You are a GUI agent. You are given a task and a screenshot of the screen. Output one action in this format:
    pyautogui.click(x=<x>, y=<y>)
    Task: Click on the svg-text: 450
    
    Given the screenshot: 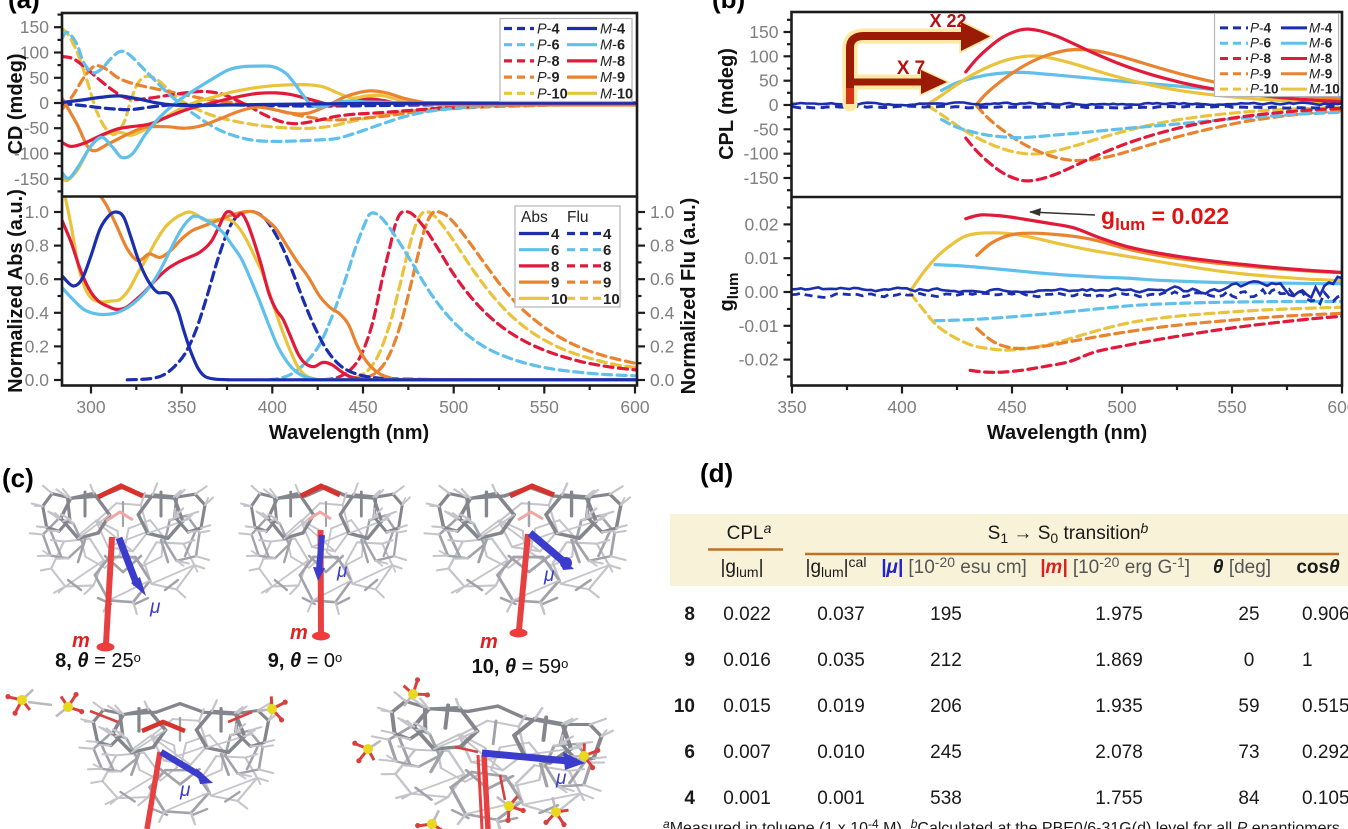 What is the action you would take?
    pyautogui.click(x=362, y=407)
    